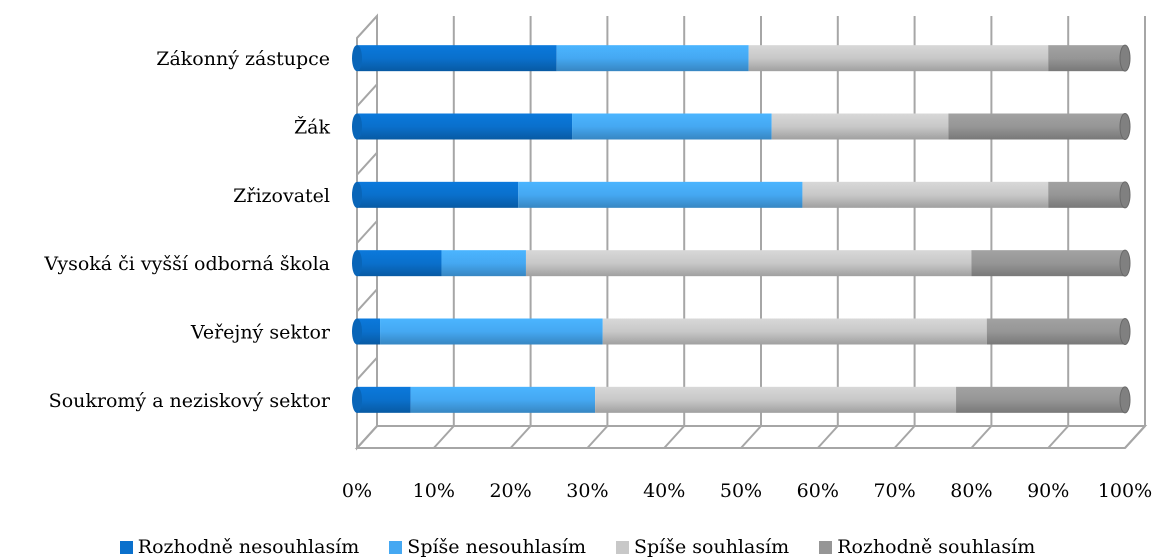  Describe the element at coordinates (496, 547) in the screenshot. I see `legend-label: Spíše nesouhlasím` at that location.